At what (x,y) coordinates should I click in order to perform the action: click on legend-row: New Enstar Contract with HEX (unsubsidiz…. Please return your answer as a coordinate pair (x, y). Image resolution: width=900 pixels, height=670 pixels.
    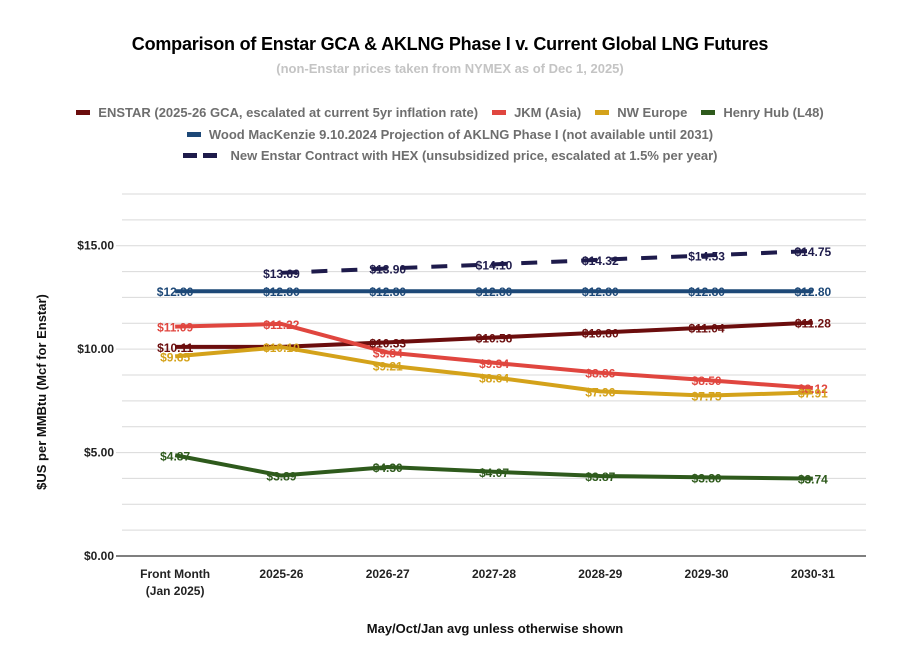
    Looking at the image, I should click on (450, 154).